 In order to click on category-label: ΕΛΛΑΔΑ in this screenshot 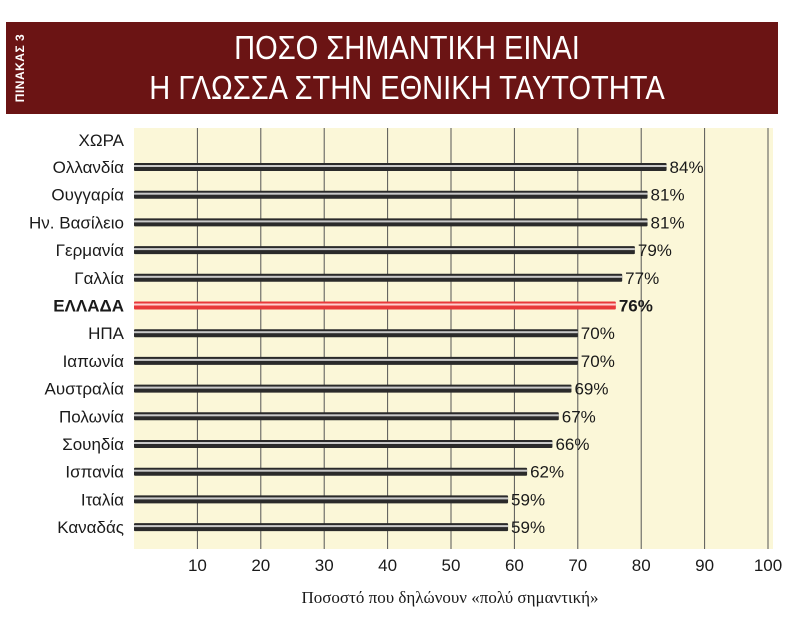, I will do `click(88, 306)`.